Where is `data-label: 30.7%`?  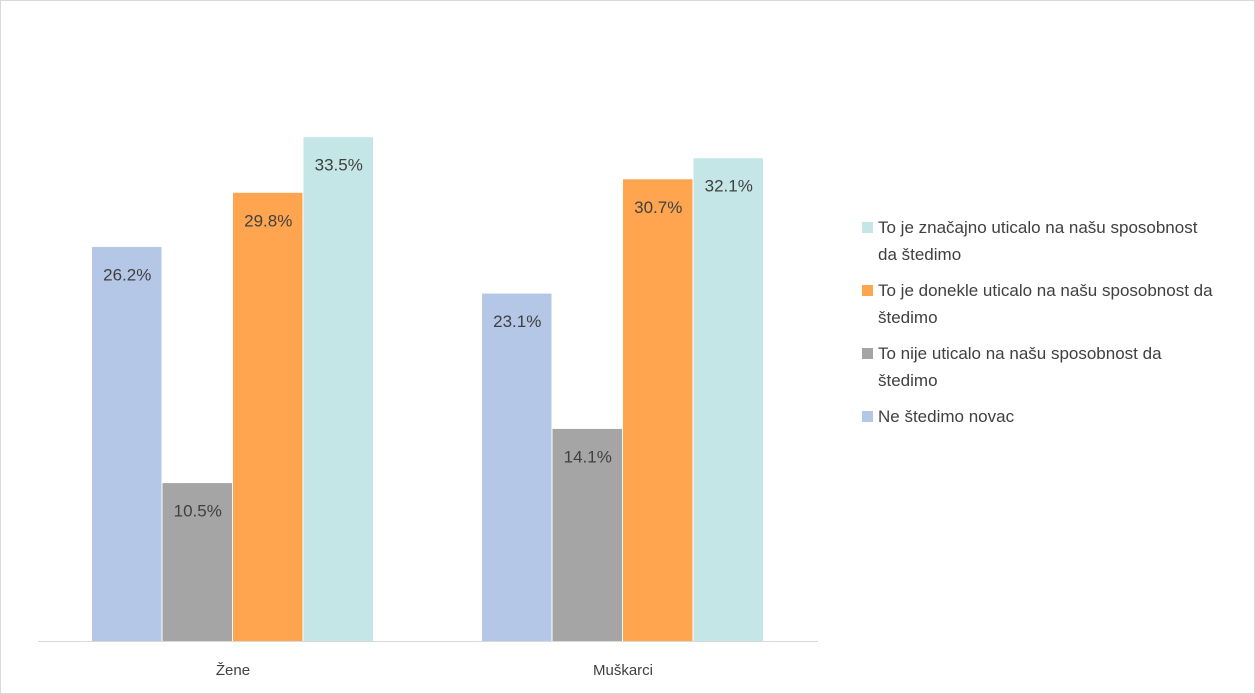 data-label: 30.7% is located at coordinates (658, 207).